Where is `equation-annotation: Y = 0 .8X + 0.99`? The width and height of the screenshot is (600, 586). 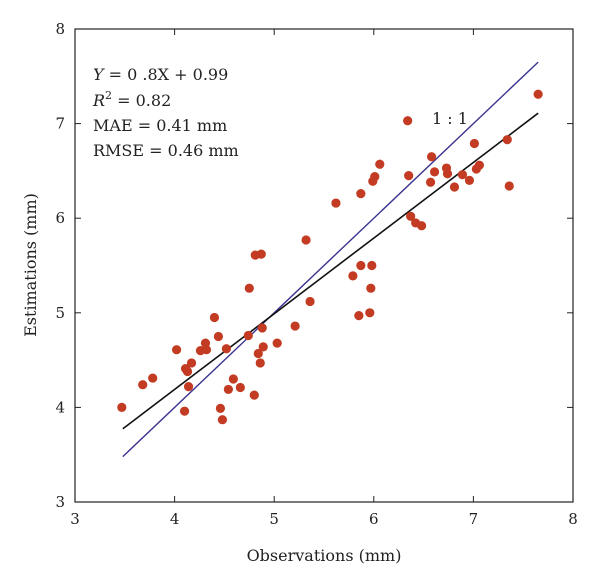
equation-annotation: Y = 0 .8X + 0.99 is located at coordinates (160, 74).